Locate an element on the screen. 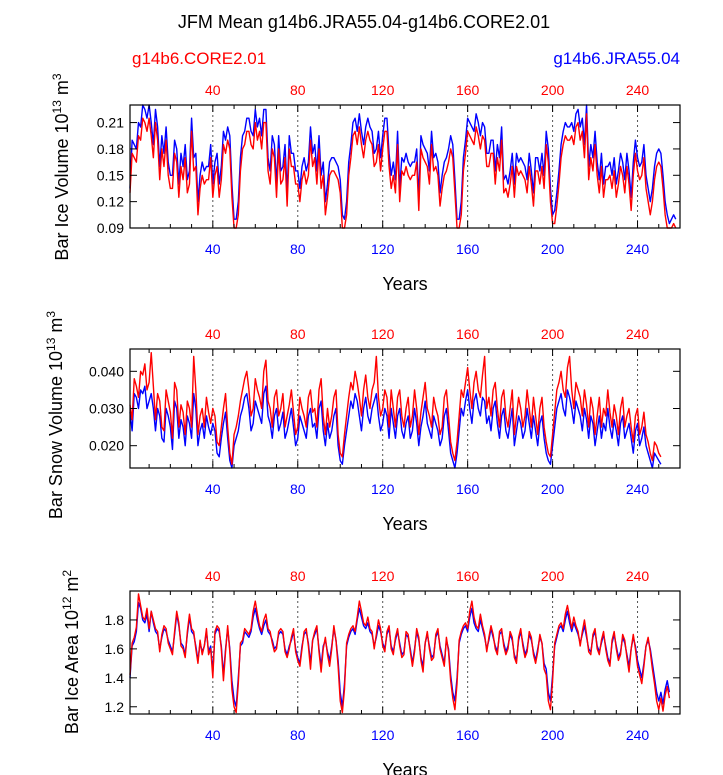  series-line-jra is located at coordinates (395, 427).